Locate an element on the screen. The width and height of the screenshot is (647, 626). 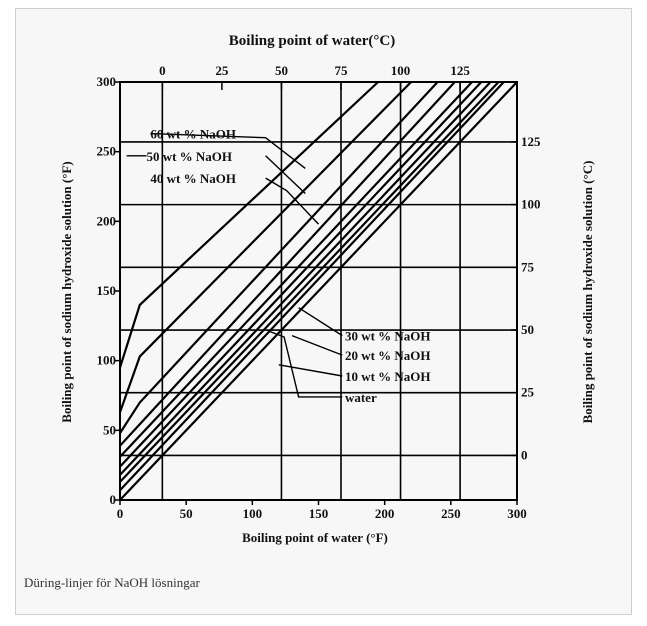
top-tick-label: 100 is located at coordinates (401, 70).